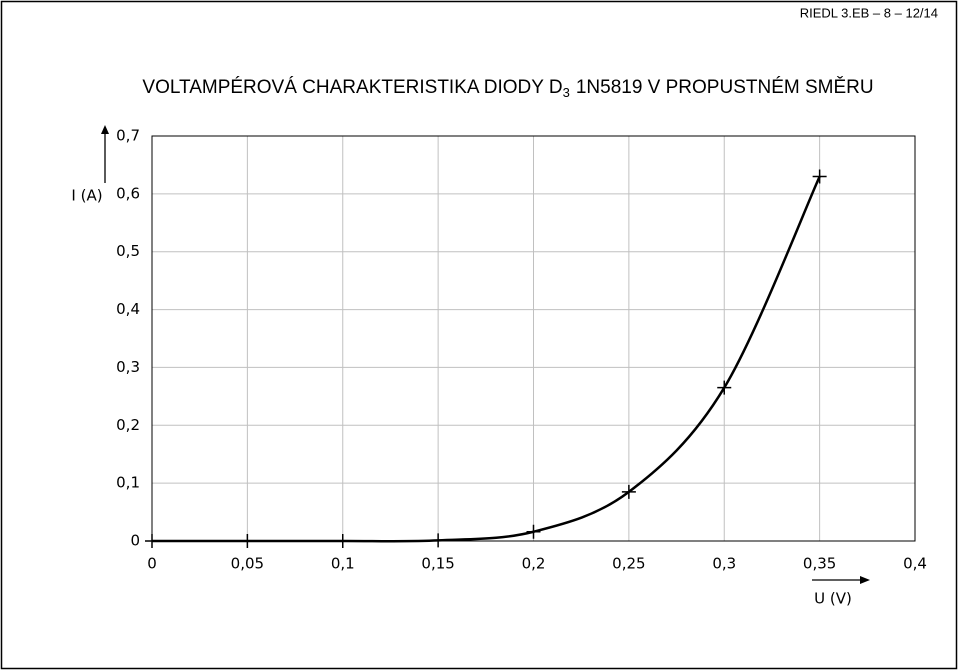 The image size is (959, 672). I want to click on y-tick-label: 0,1, so click(128, 483).